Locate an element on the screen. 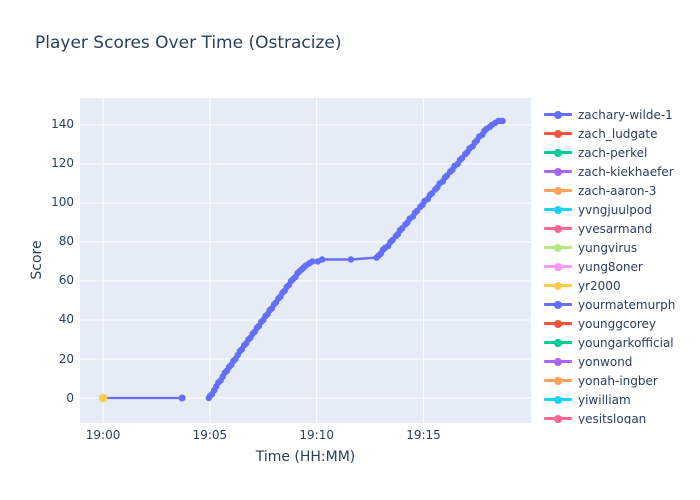  legend-item-yiwilliam: yiwilliam is located at coordinates (622, 399).